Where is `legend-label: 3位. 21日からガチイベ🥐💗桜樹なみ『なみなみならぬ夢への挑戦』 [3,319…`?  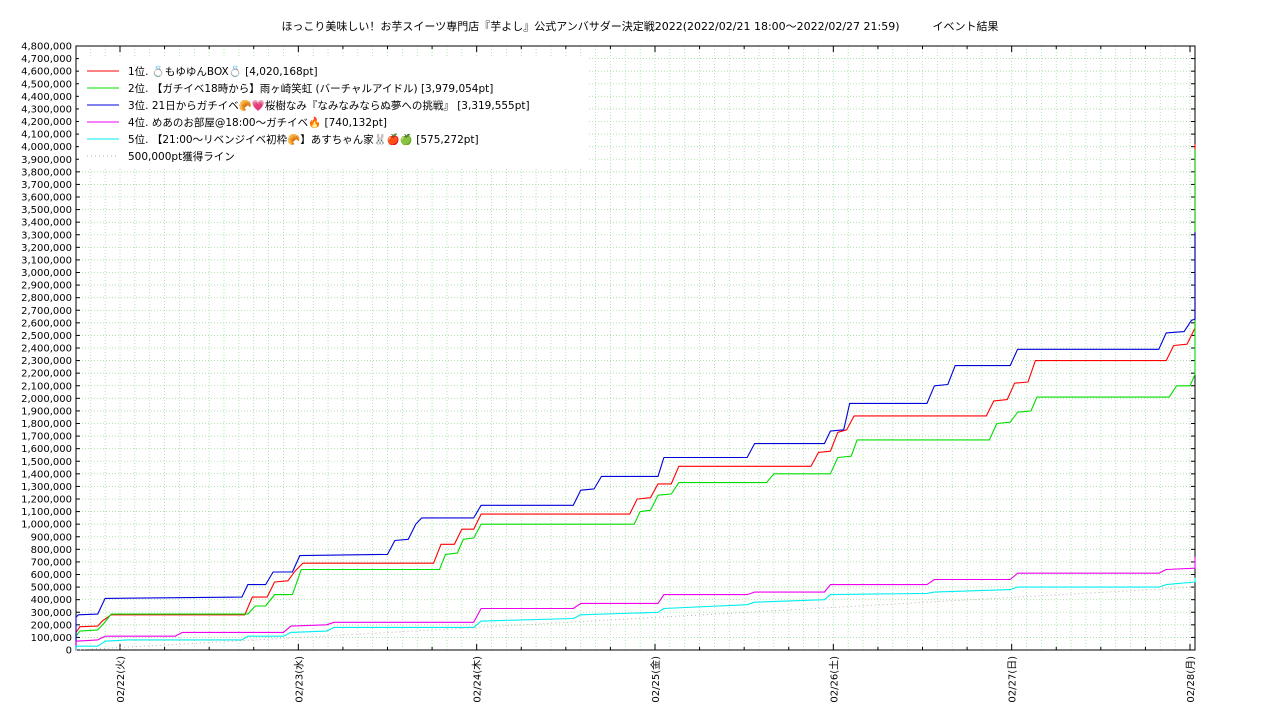
legend-label: 3位. 21日からガチイベ🥐💗桜樹なみ『なみなみならぬ夢への挑戦』 [3,319… is located at coordinates (329, 105).